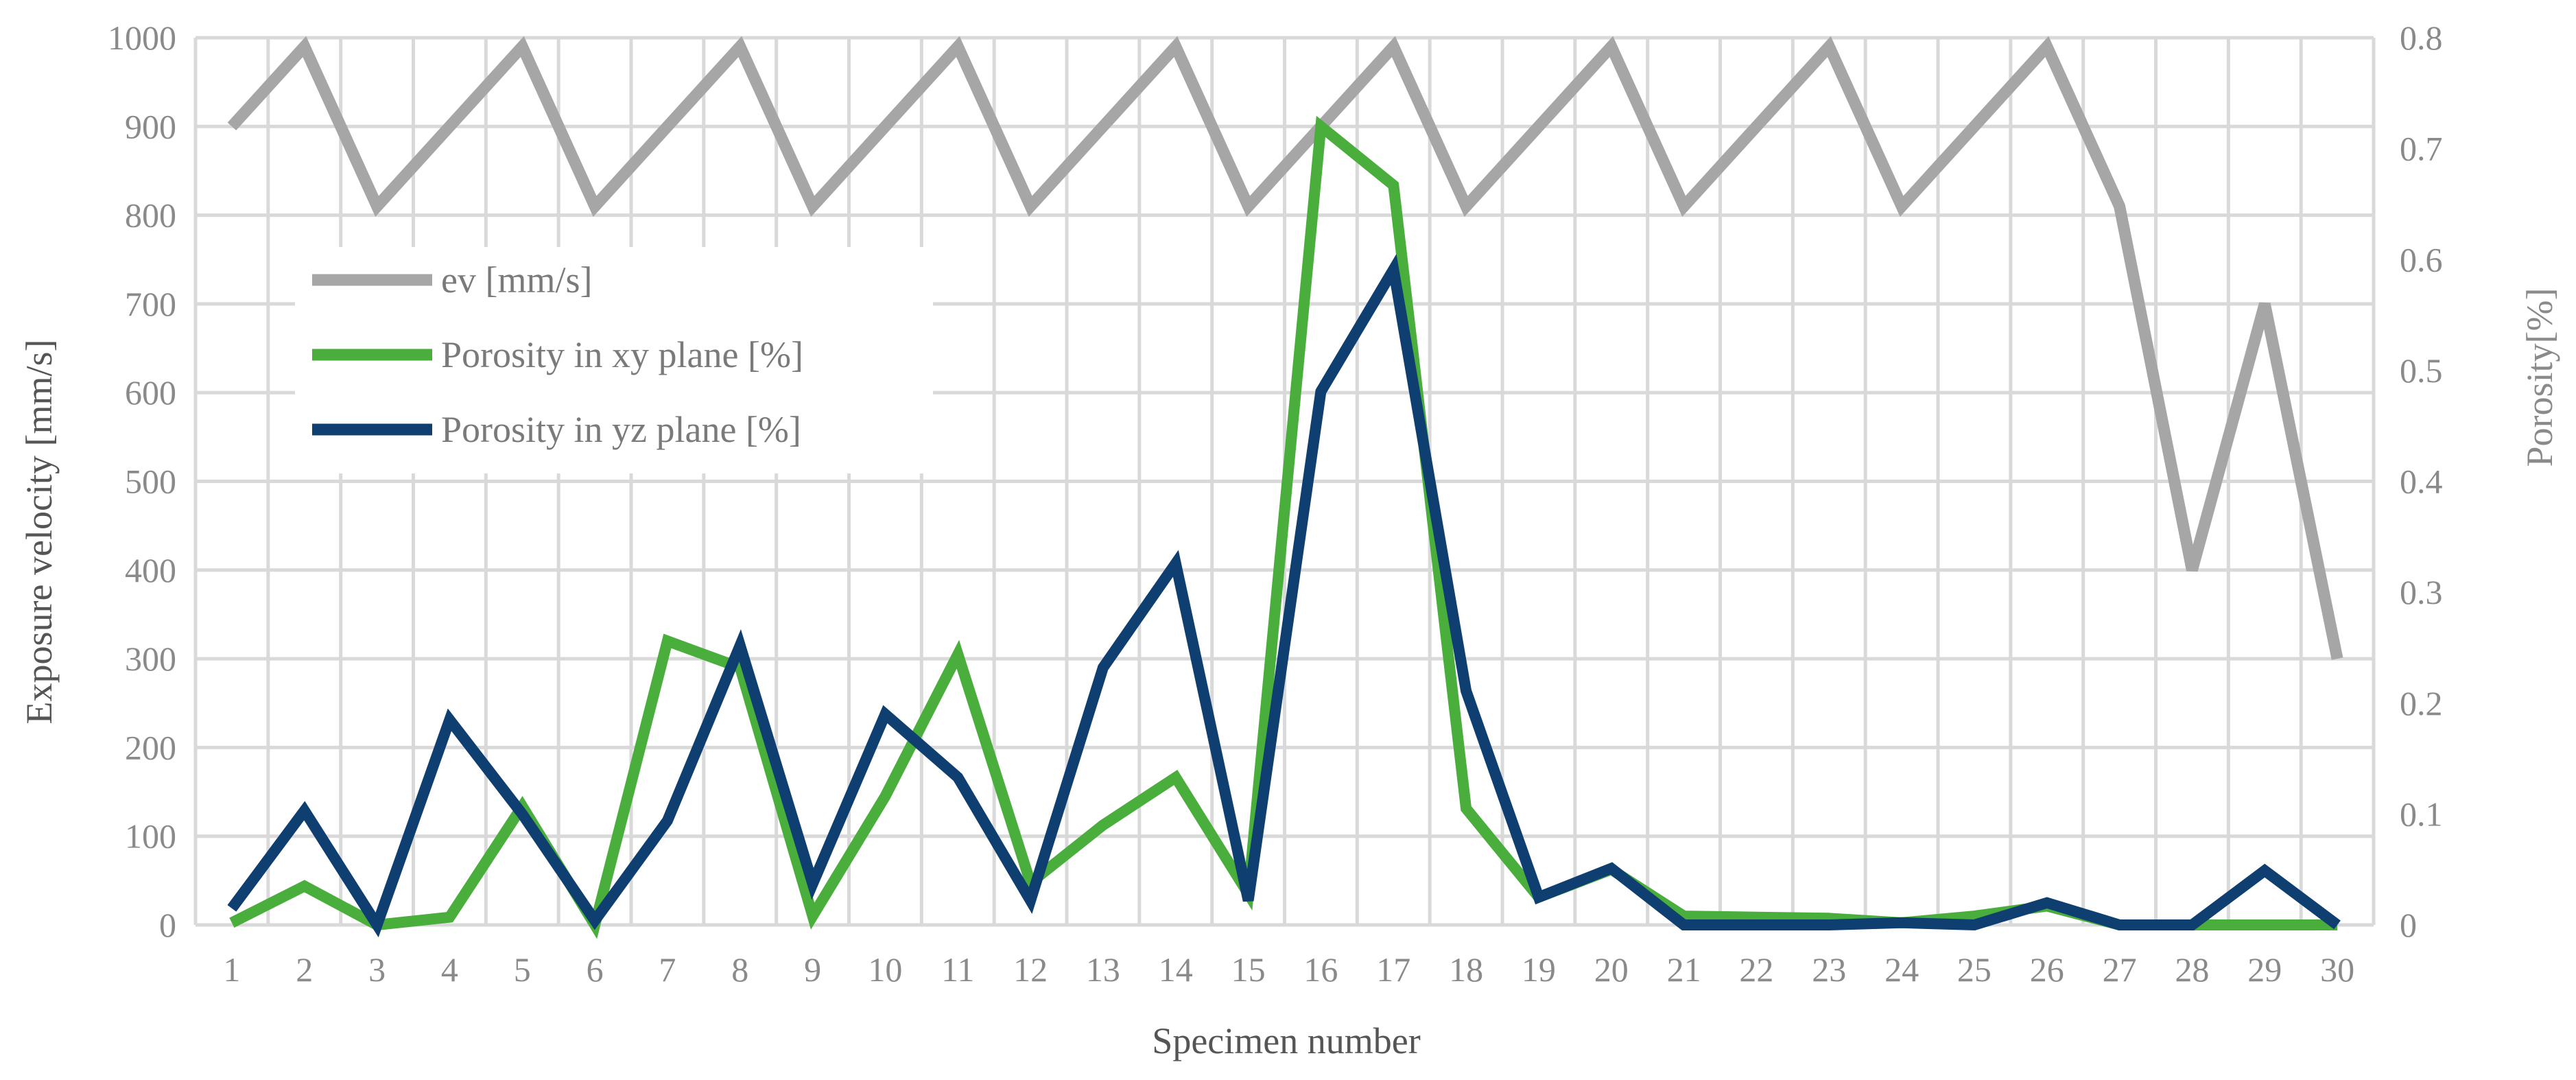 This screenshot has height=1080, width=2576. What do you see at coordinates (2047, 970) in the screenshot?
I see `x-tick-label: 26` at bounding box center [2047, 970].